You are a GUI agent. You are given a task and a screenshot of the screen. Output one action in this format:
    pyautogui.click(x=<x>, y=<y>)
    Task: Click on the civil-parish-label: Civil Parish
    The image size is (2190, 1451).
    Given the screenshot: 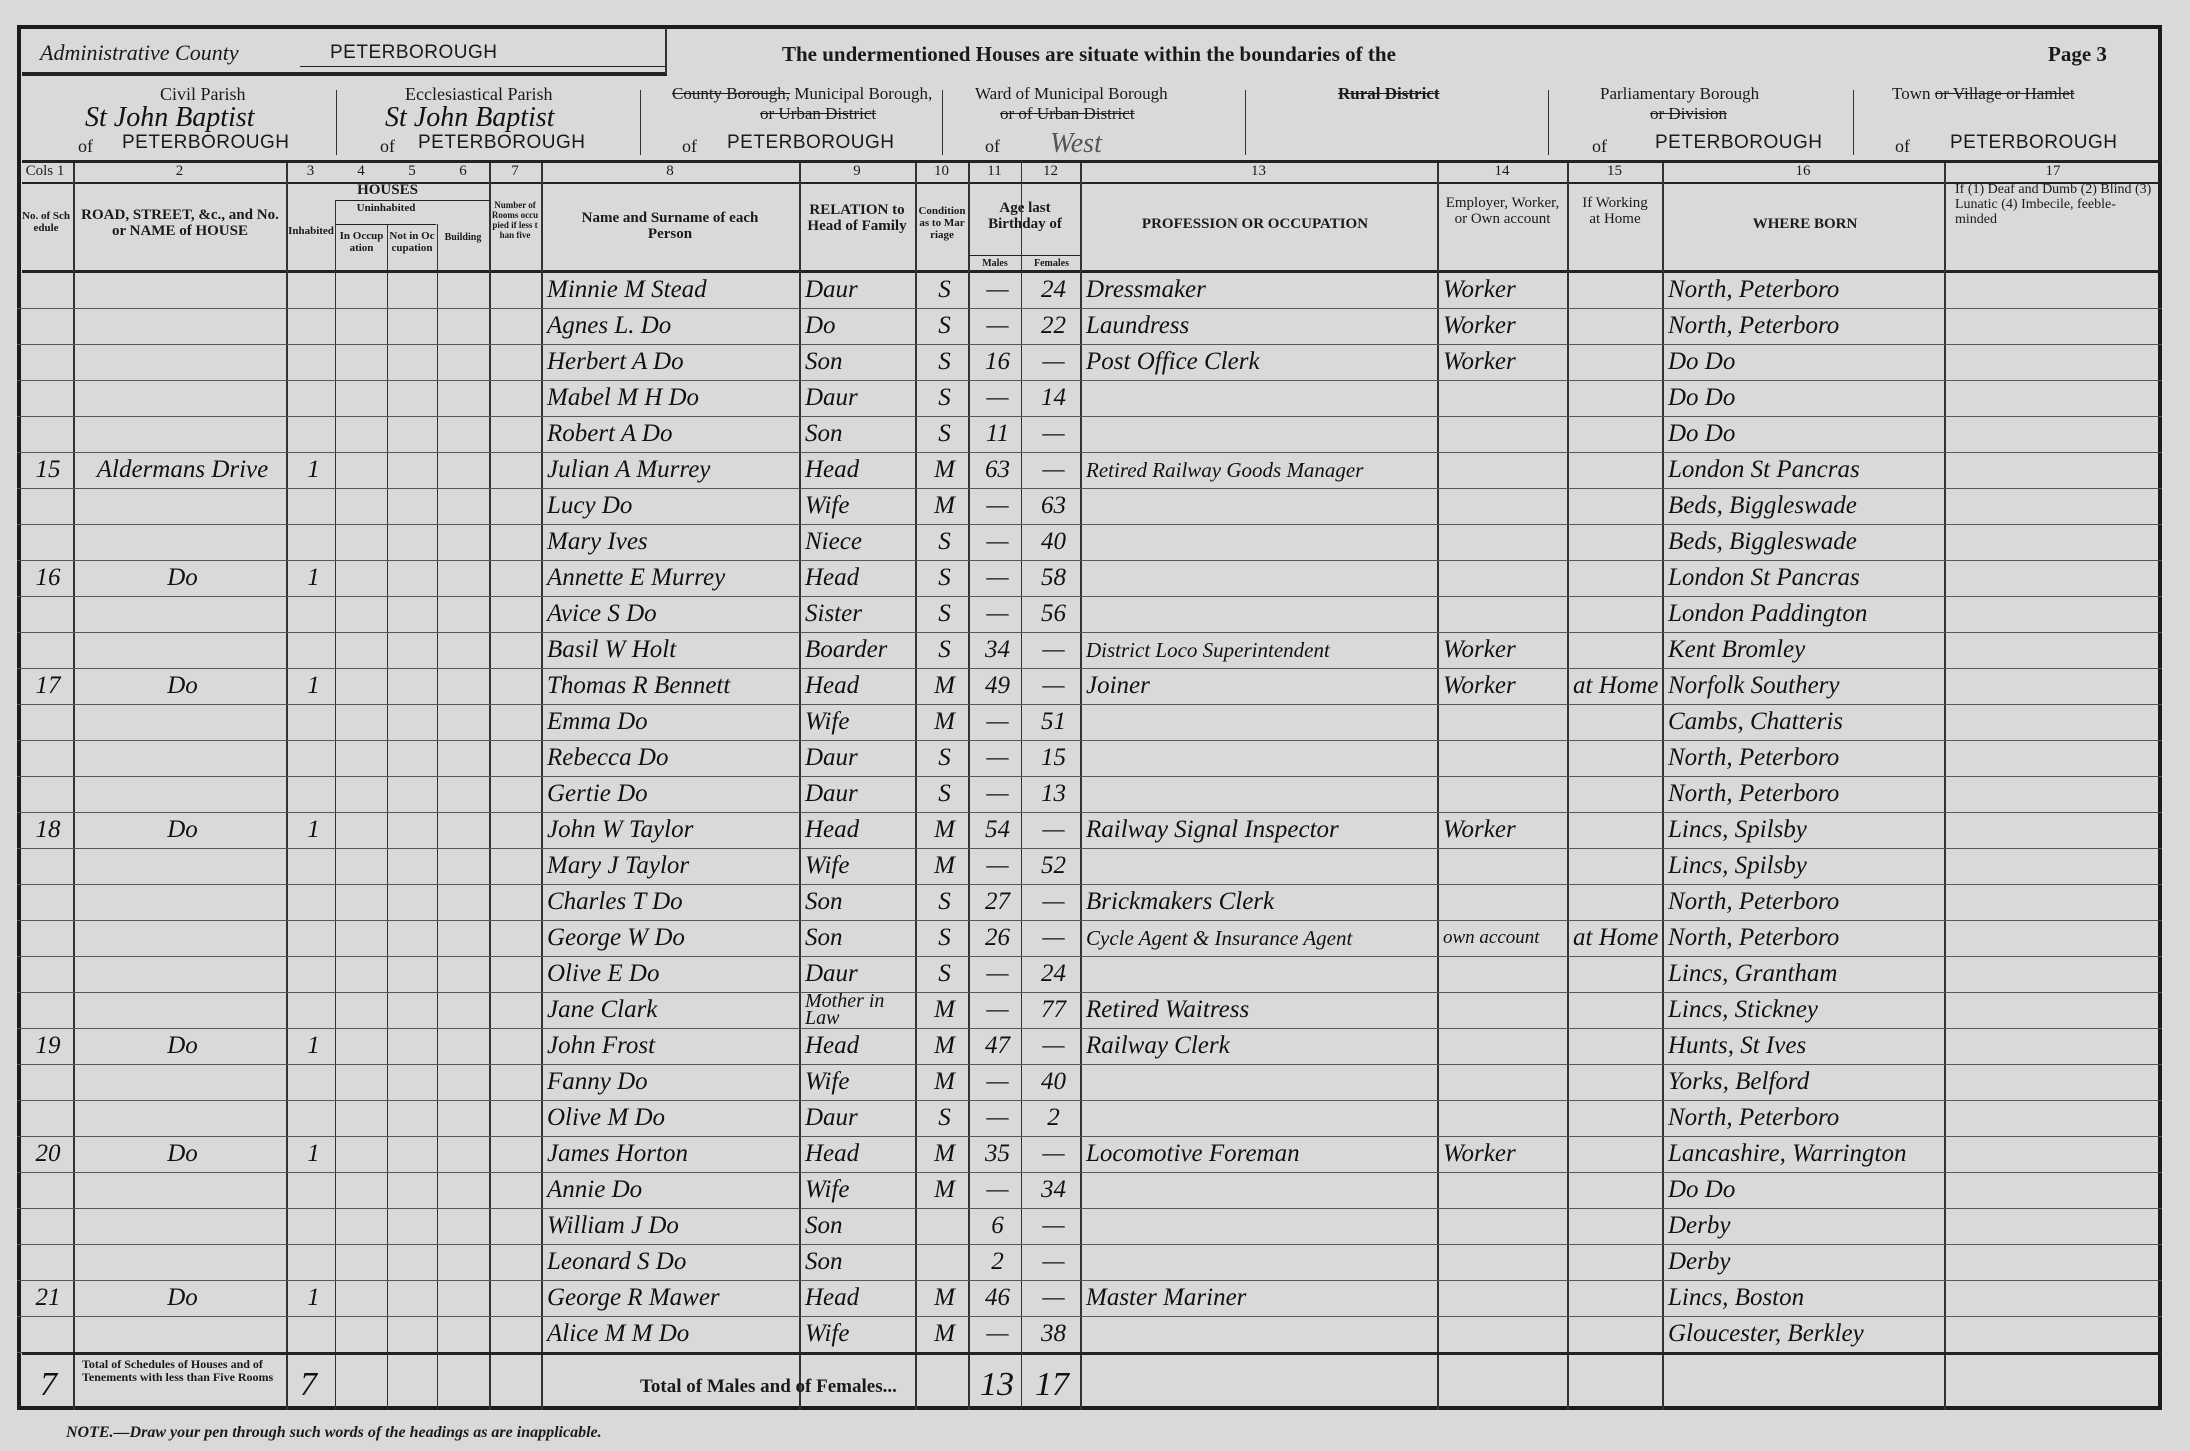 What is the action you would take?
    pyautogui.click(x=203, y=94)
    